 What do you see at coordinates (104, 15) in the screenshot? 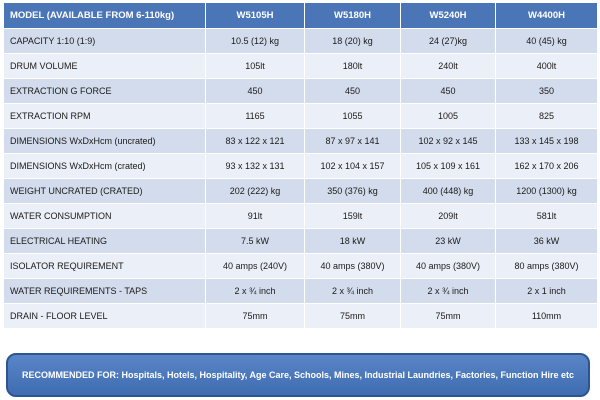
I see `header-model-label: MODEL (AVAILABLE FROM 6-110kg)` at bounding box center [104, 15].